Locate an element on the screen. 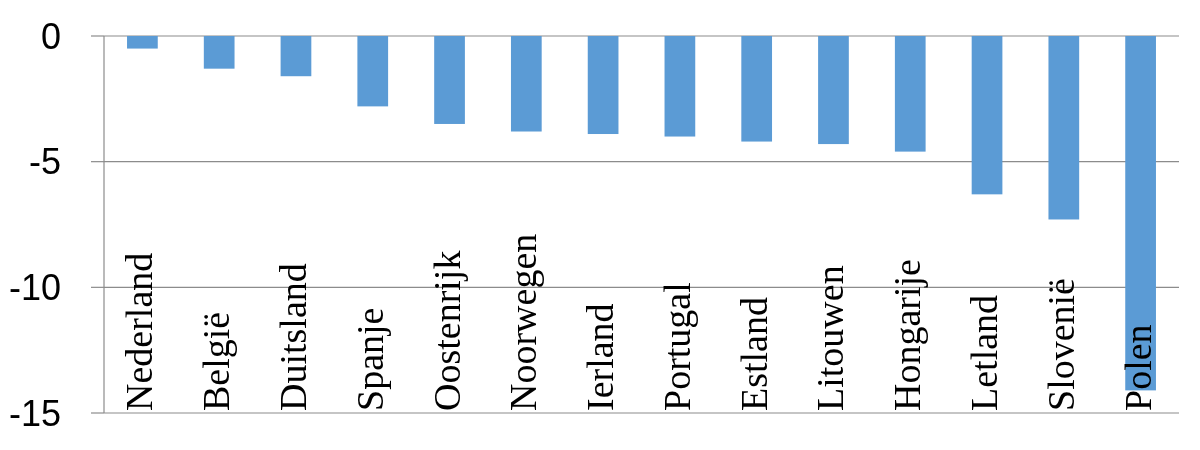 The image size is (1200, 450). y-tick-label: -10 is located at coordinates (34, 287).